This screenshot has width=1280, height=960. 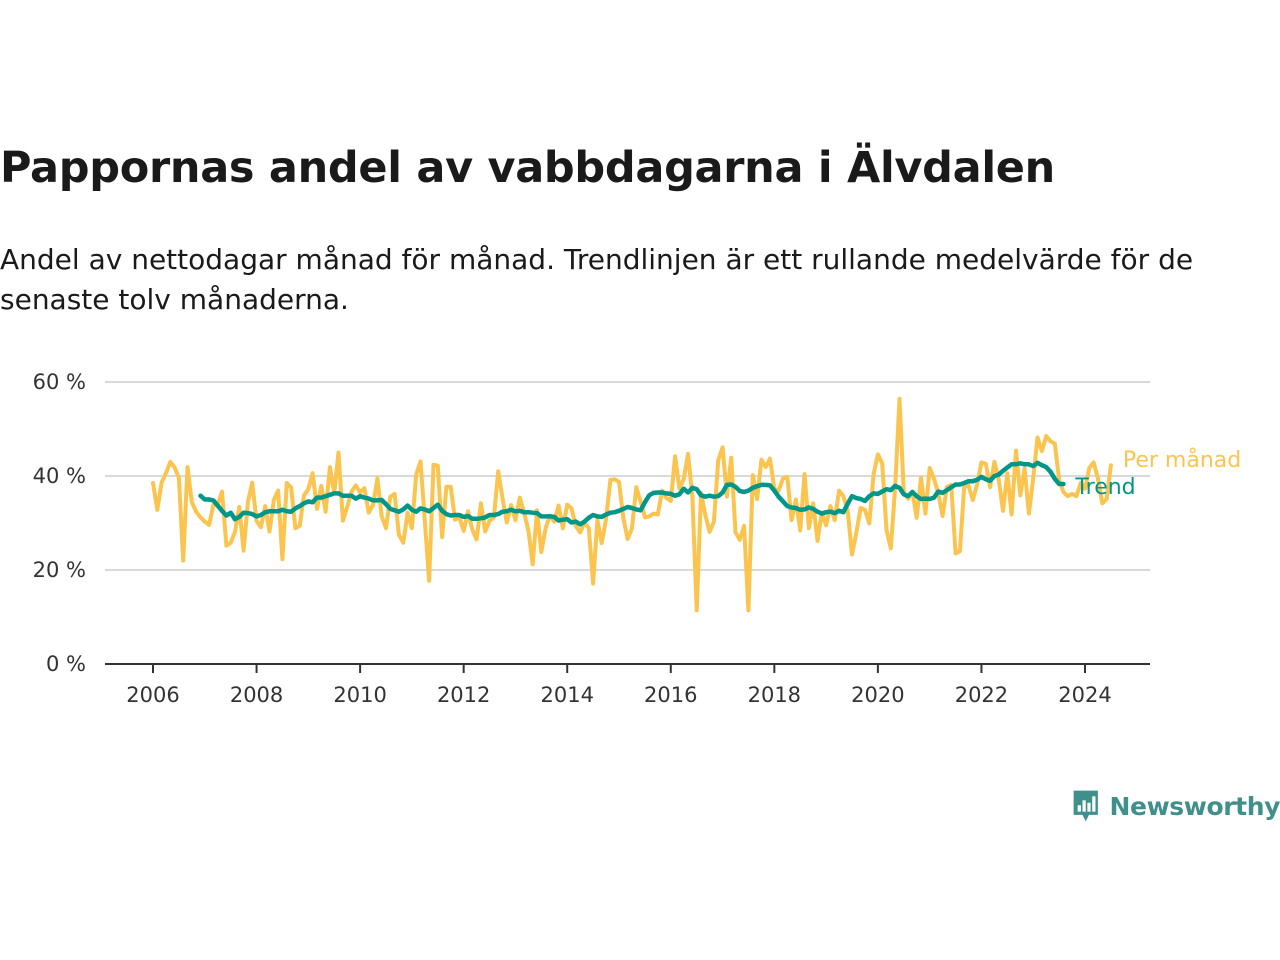 What do you see at coordinates (627, 685) in the screenshot?
I see `x-axis: 2006 2008 2010 2012 2014 2016 2018 2020 2022 2024` at bounding box center [627, 685].